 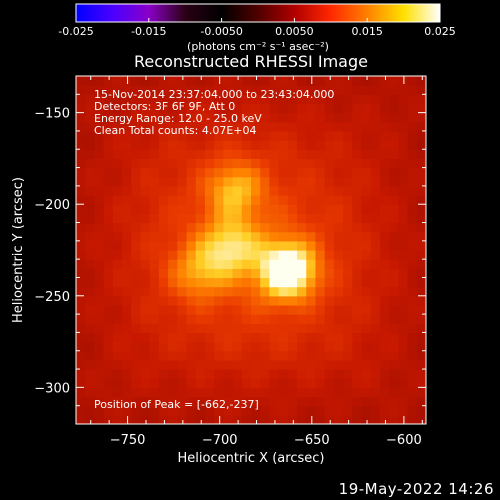 What do you see at coordinates (221, 31) in the screenshot?
I see `colorbar-tick-label: -0.0050` at bounding box center [221, 31].